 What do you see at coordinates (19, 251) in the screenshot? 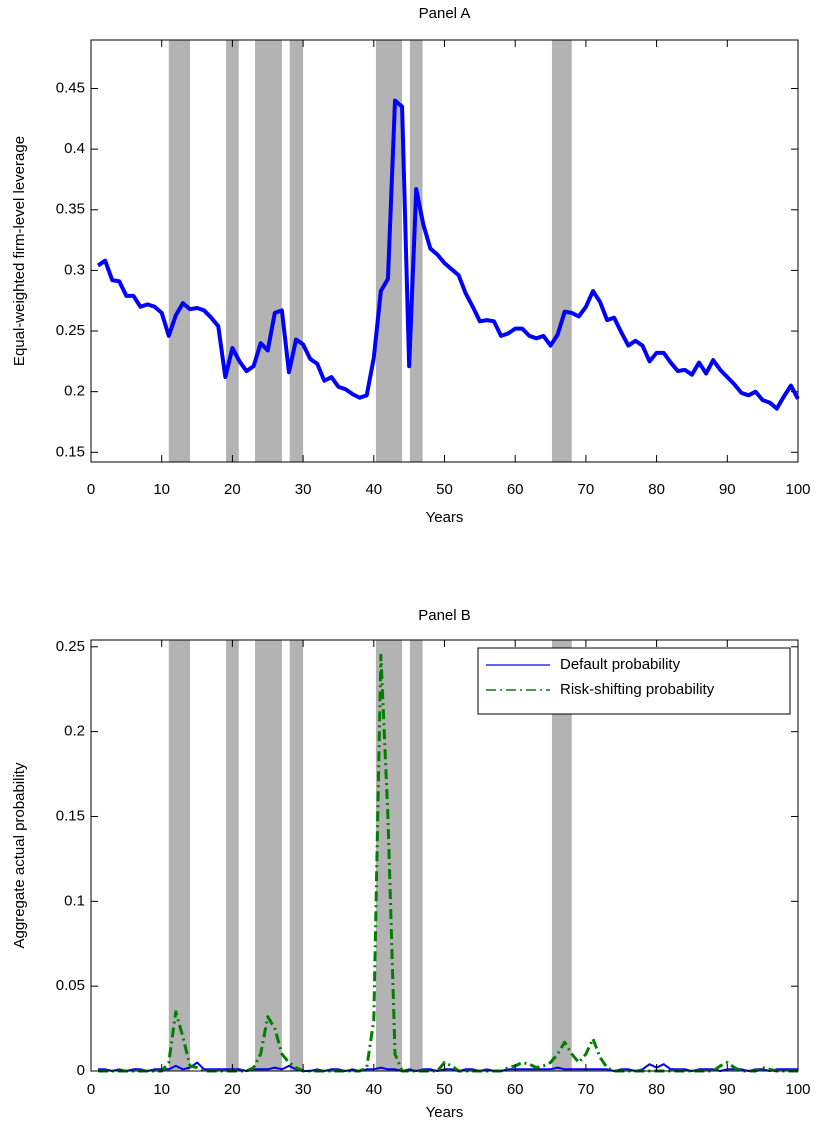
I see `y-axis-label: Equal-weighted firm-level leverage` at bounding box center [19, 251].